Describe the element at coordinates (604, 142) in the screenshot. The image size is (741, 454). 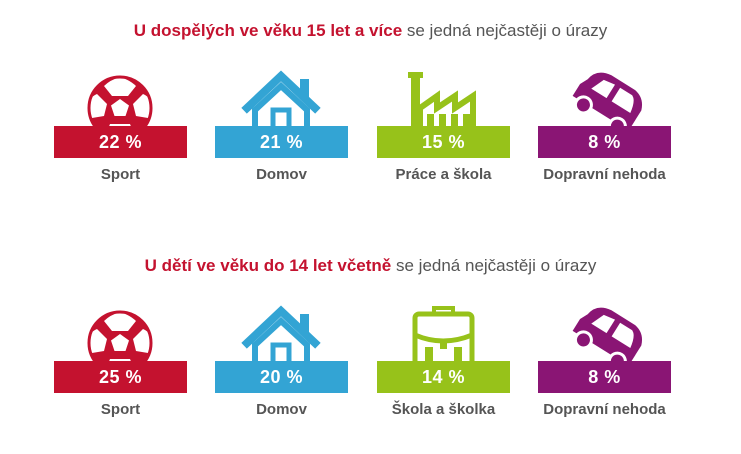
I see `adults-nehoda-value: 8 %` at that location.